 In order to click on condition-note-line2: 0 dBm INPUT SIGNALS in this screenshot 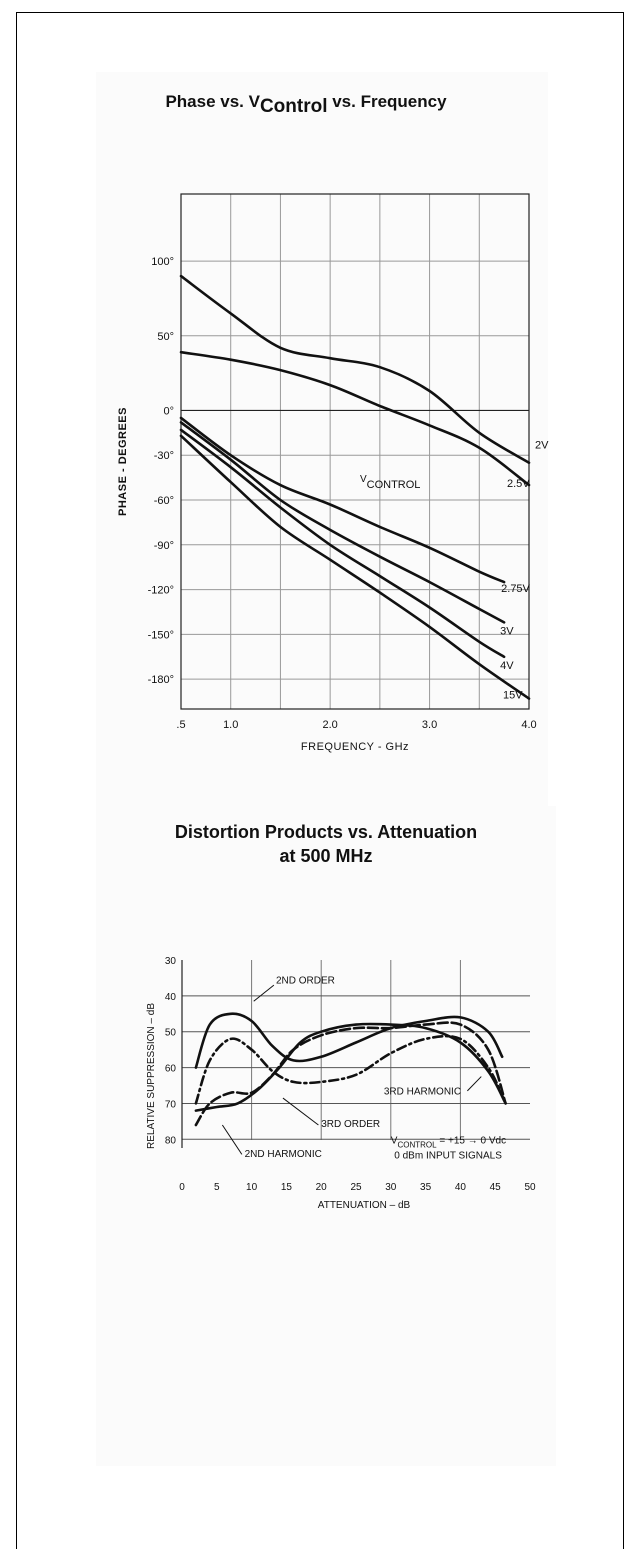, I will do `click(448, 1155)`.